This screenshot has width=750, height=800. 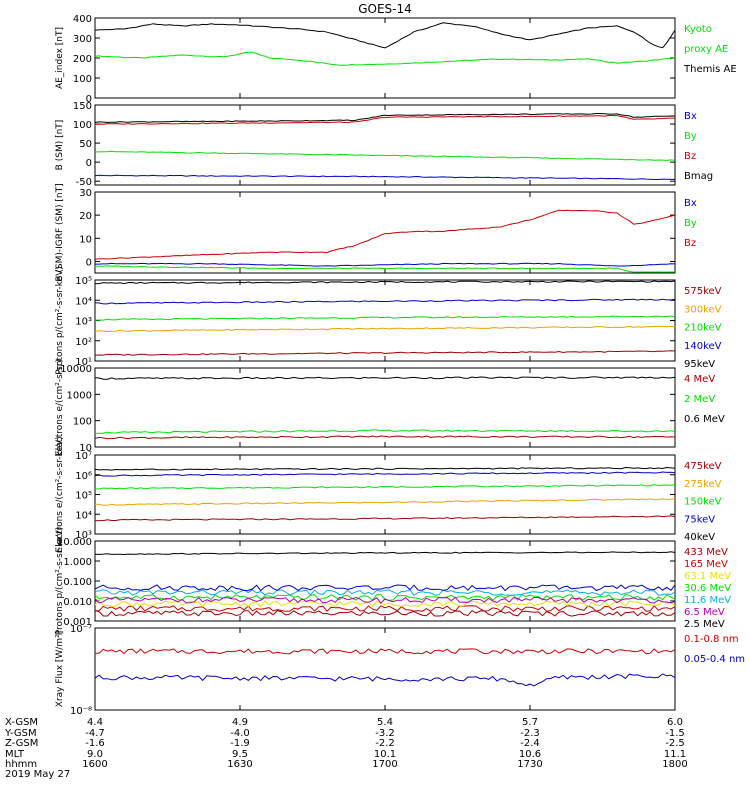 What do you see at coordinates (706, 564) in the screenshot?
I see `legend-label: 165 MeV` at bounding box center [706, 564].